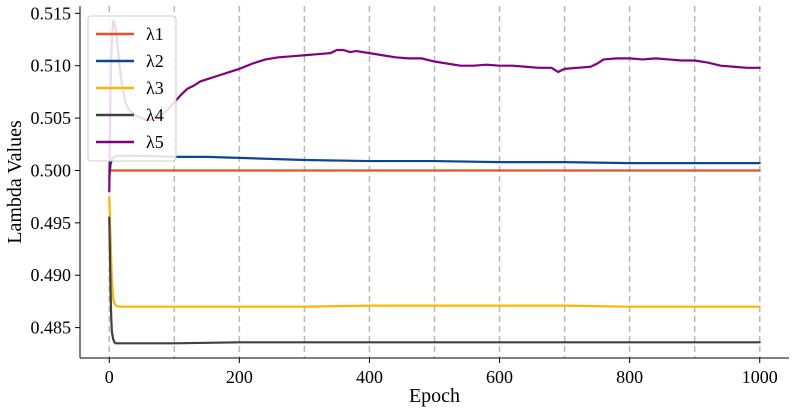 This screenshot has height=412, width=793. I want to click on x-tick-label: 600, so click(499, 377).